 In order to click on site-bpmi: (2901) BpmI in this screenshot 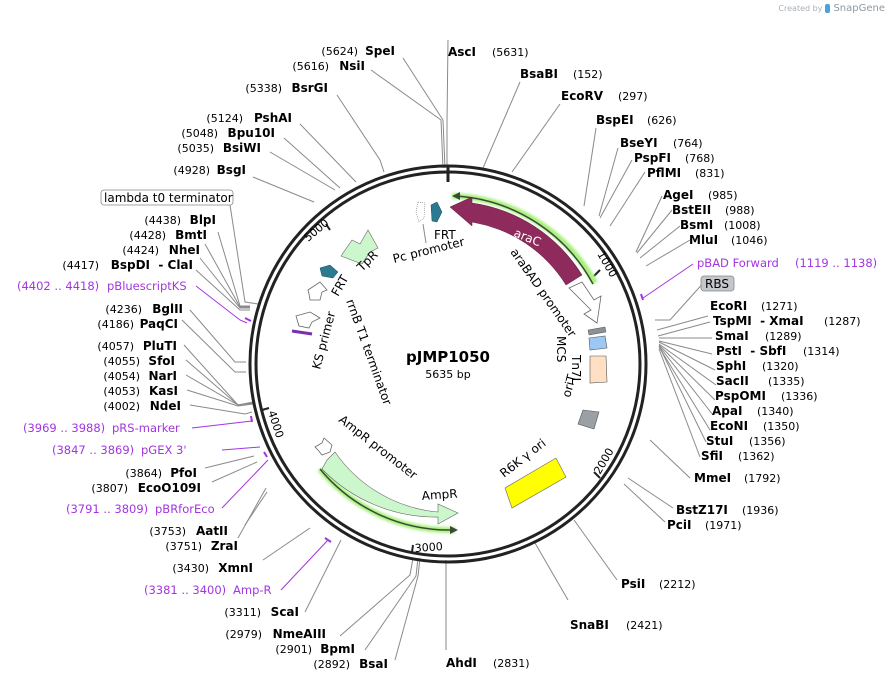, I will do `click(315, 649)`.